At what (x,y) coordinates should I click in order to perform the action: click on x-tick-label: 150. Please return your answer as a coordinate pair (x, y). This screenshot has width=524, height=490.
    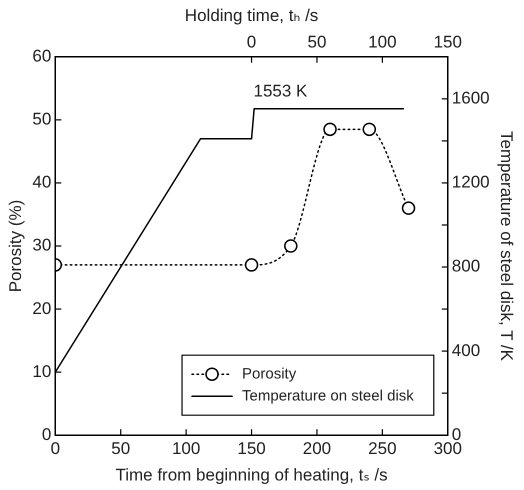
    Looking at the image, I should click on (251, 448).